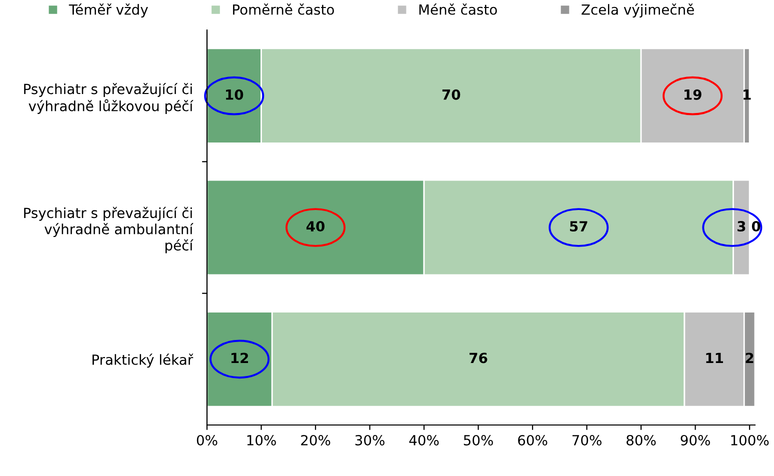 The image size is (774, 476). Describe the element at coordinates (458, 9) in the screenshot. I see `legend-label: Méně často` at that location.